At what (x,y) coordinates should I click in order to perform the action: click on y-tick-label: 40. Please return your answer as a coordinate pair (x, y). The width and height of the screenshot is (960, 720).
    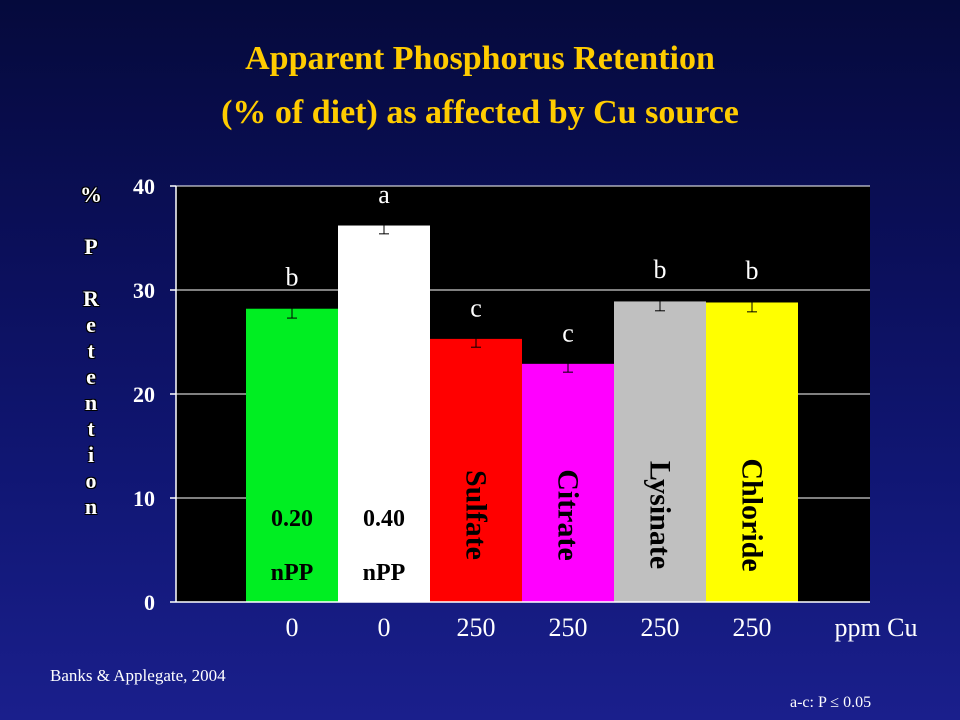
    Looking at the image, I should click on (144, 186).